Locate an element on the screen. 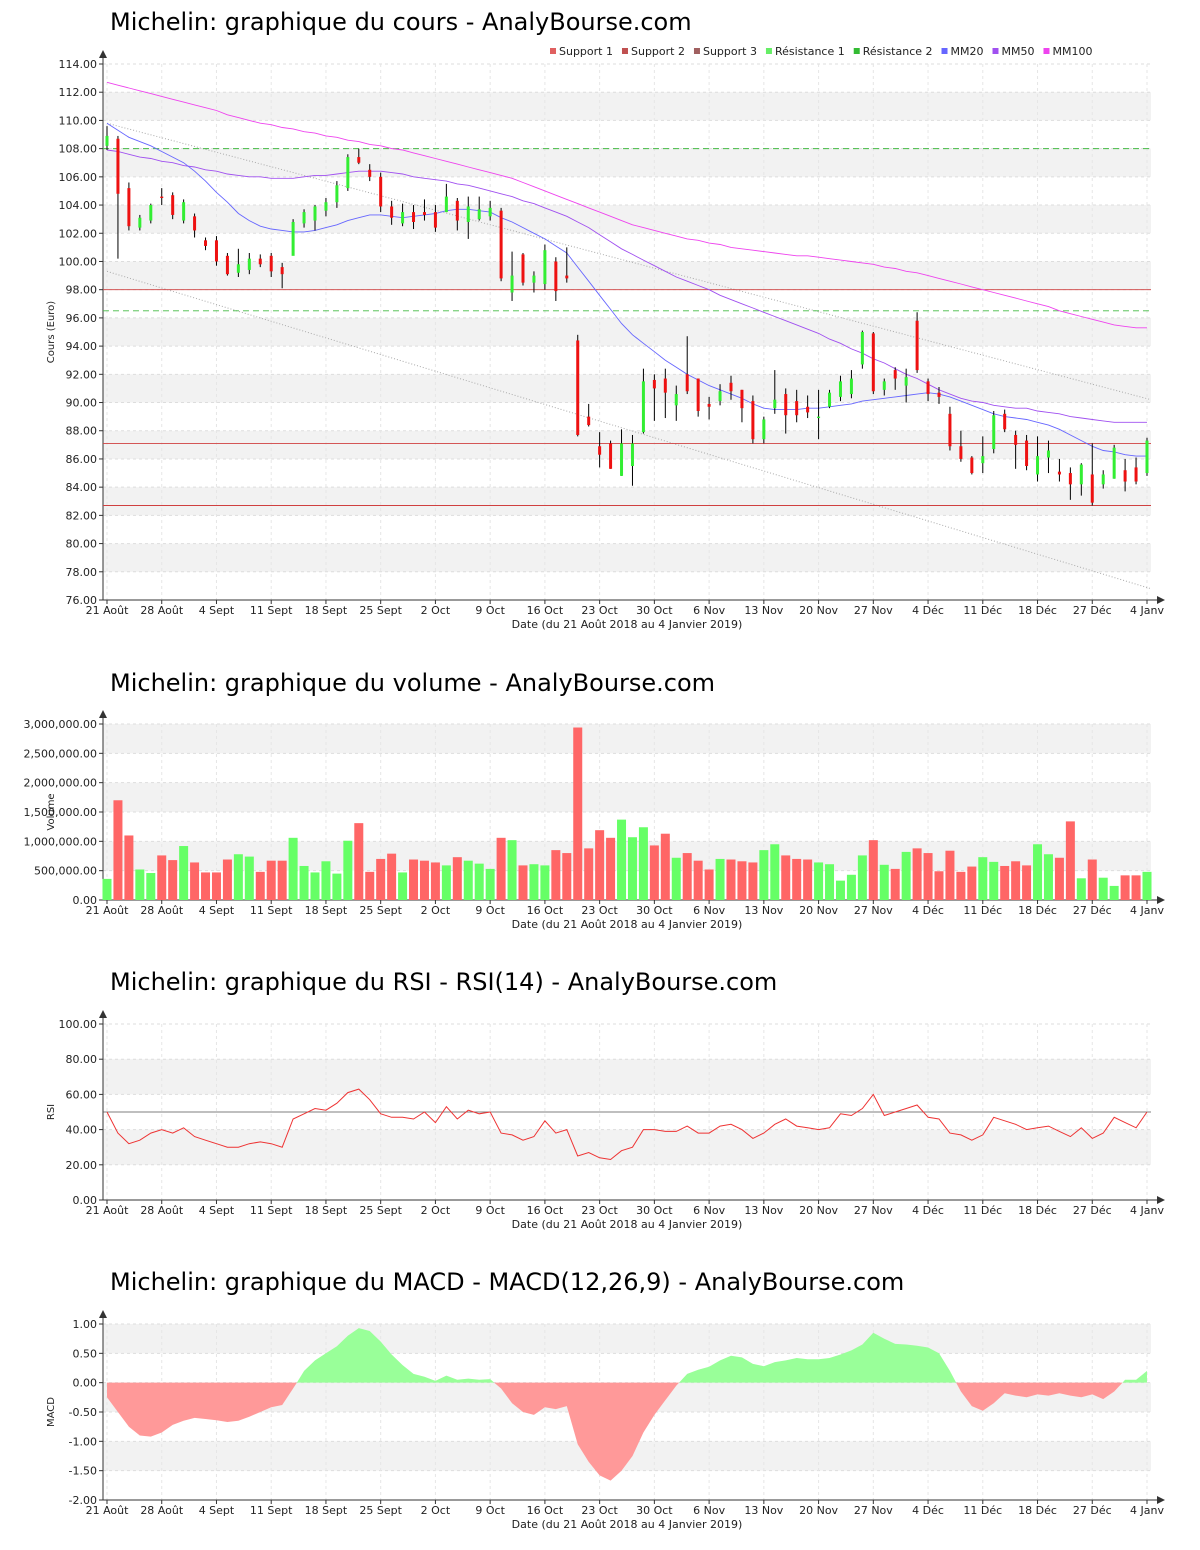  y-tick-label: 92.00 is located at coordinates (82, 374).